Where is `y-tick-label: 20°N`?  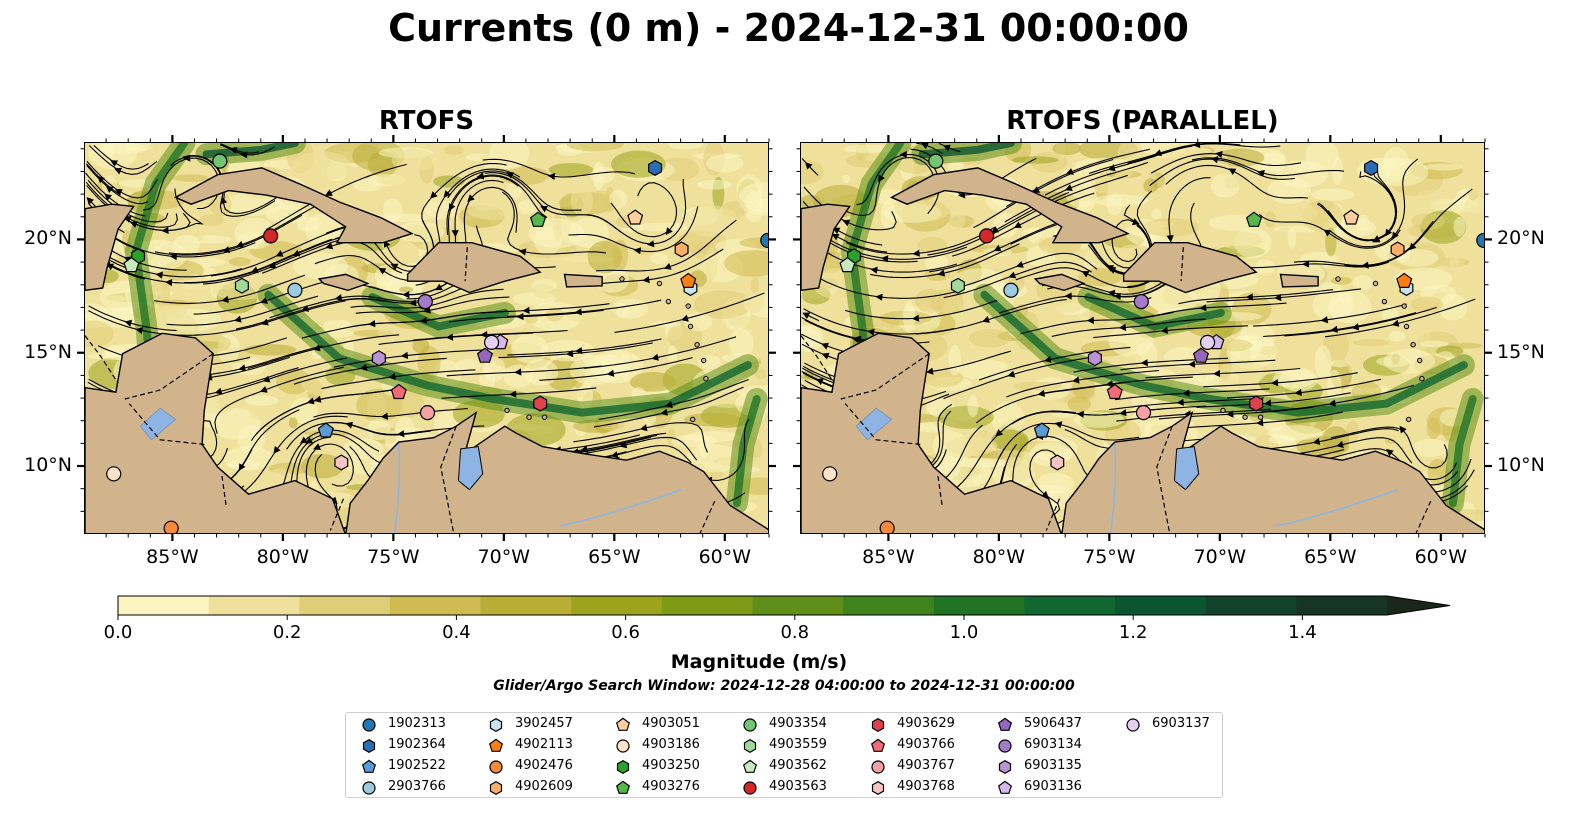
y-tick-label: 20°N is located at coordinates (48, 238).